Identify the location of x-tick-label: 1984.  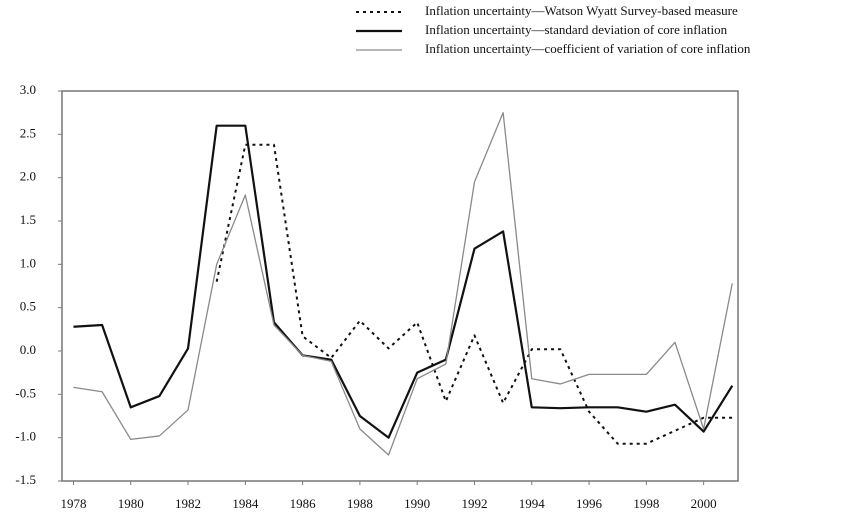
(245, 503).